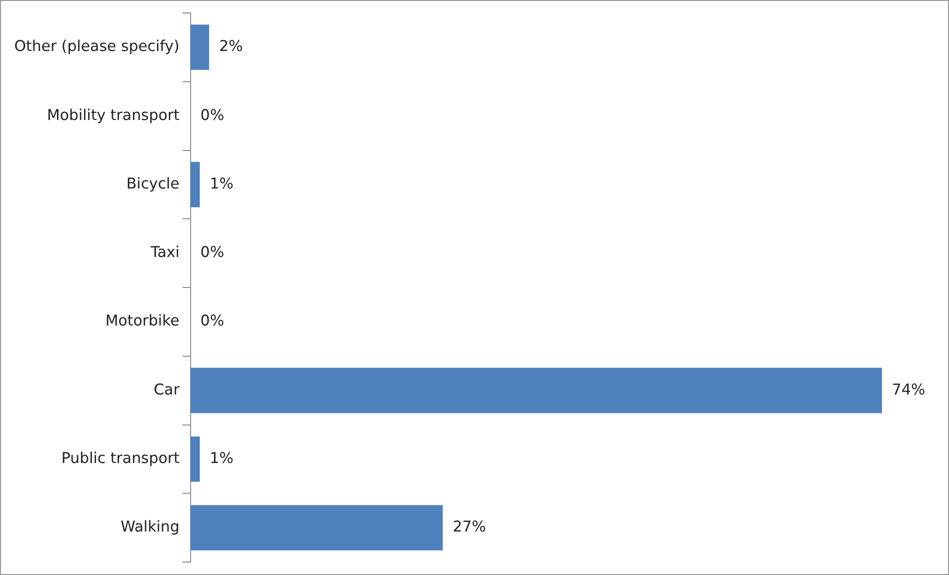 This screenshot has width=949, height=575. I want to click on y-tick-label: Walking, so click(150, 527).